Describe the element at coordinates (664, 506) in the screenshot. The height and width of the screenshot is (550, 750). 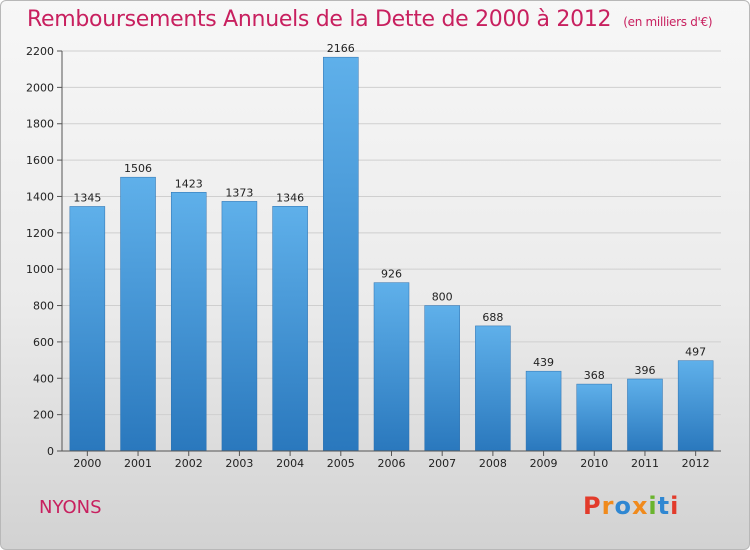
I see `logo-letter: t` at that location.